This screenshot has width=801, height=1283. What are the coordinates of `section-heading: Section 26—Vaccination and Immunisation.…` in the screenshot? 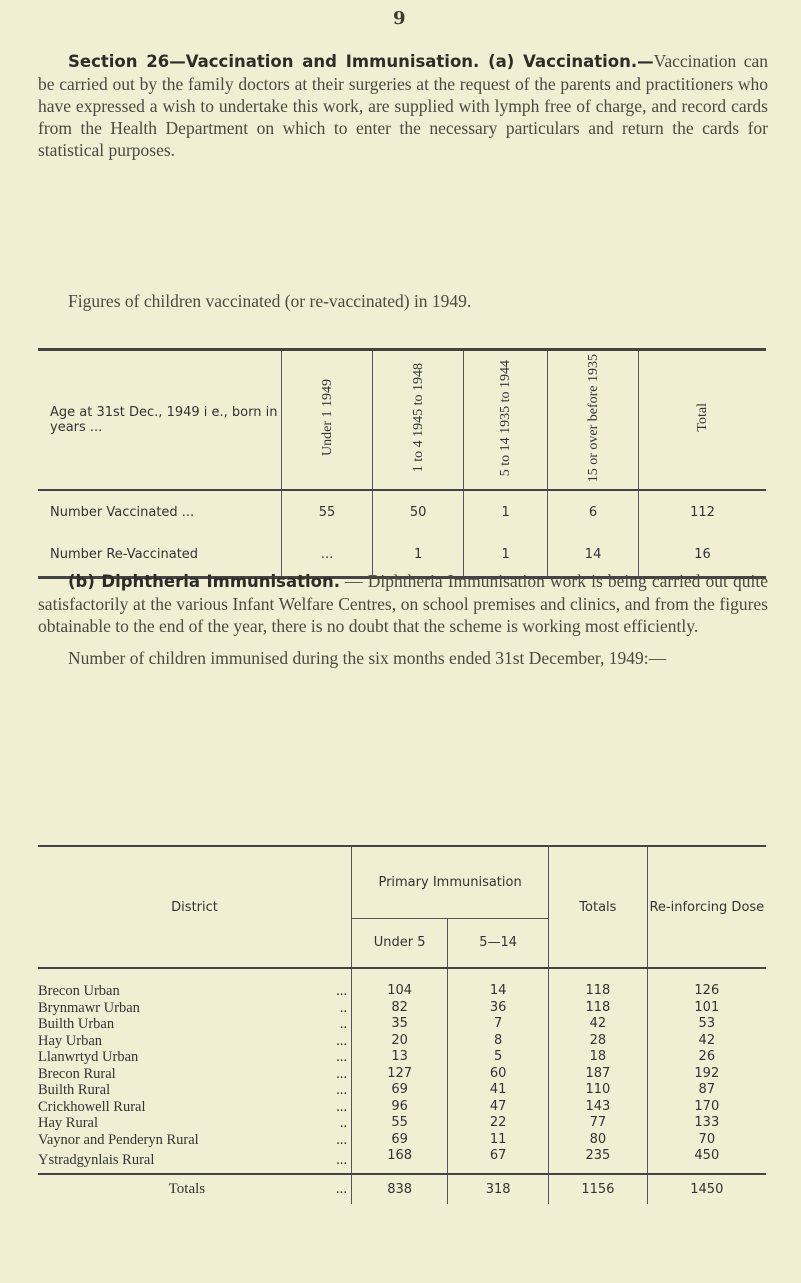 It's located at (361, 61).